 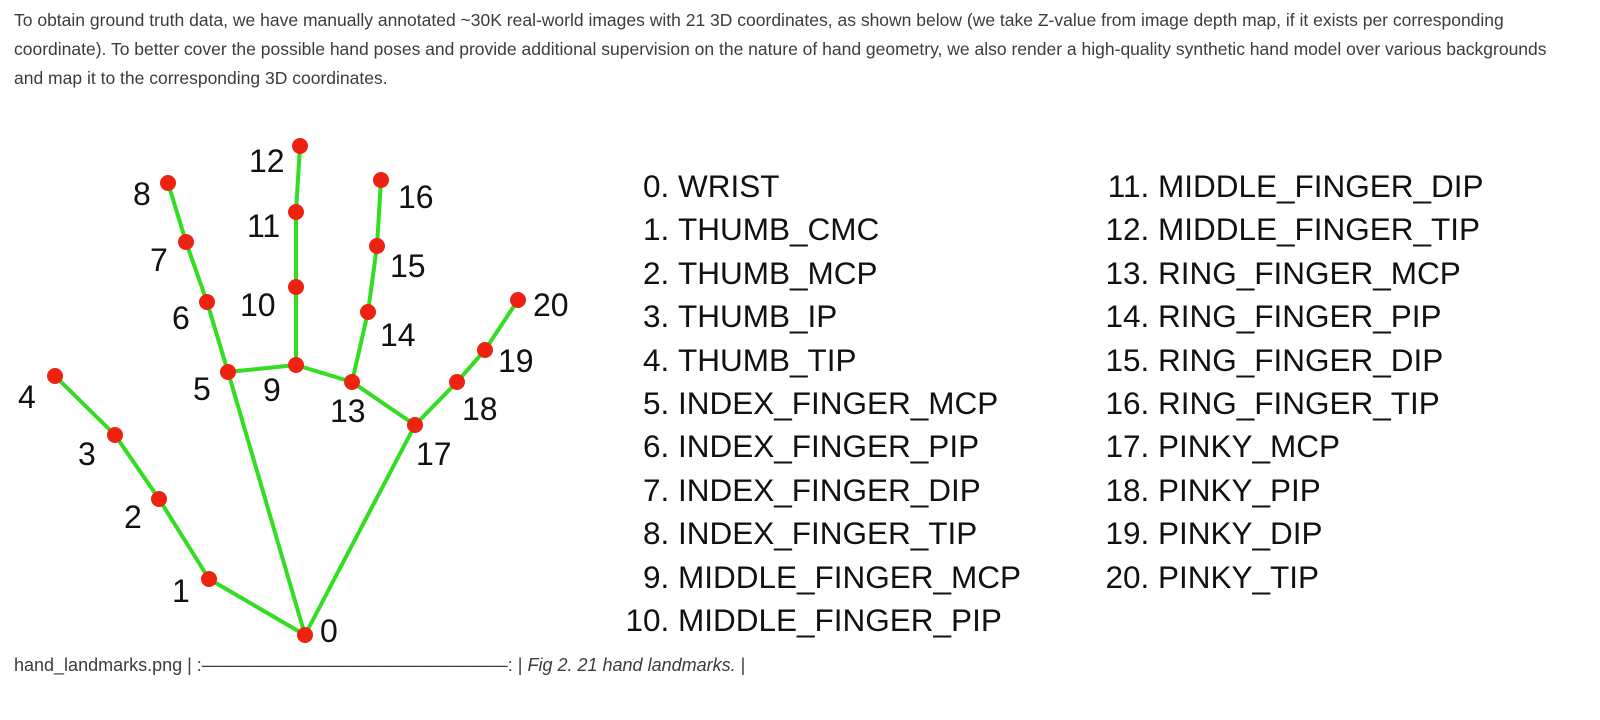 What do you see at coordinates (1301, 359) in the screenshot?
I see `landmark-name: RING_FINGER_DIP` at bounding box center [1301, 359].